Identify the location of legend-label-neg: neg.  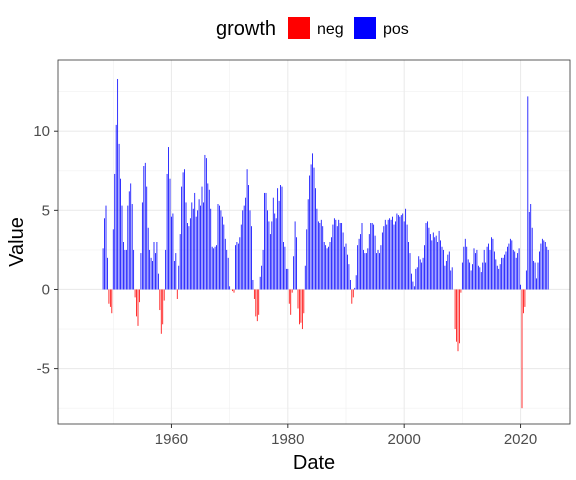
(330, 29).